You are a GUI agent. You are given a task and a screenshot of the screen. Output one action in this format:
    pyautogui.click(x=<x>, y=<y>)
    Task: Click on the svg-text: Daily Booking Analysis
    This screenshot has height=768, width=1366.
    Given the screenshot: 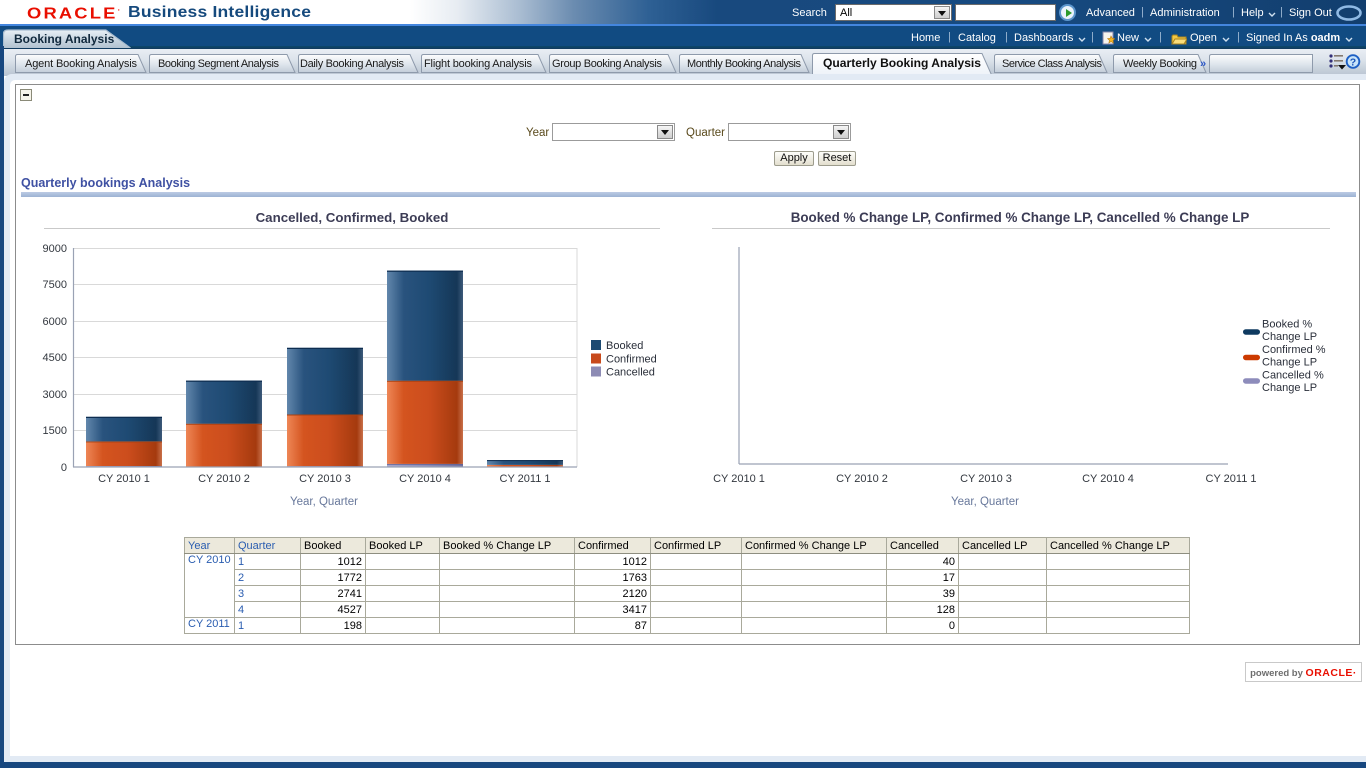 What is the action you would take?
    pyautogui.click(x=352, y=64)
    